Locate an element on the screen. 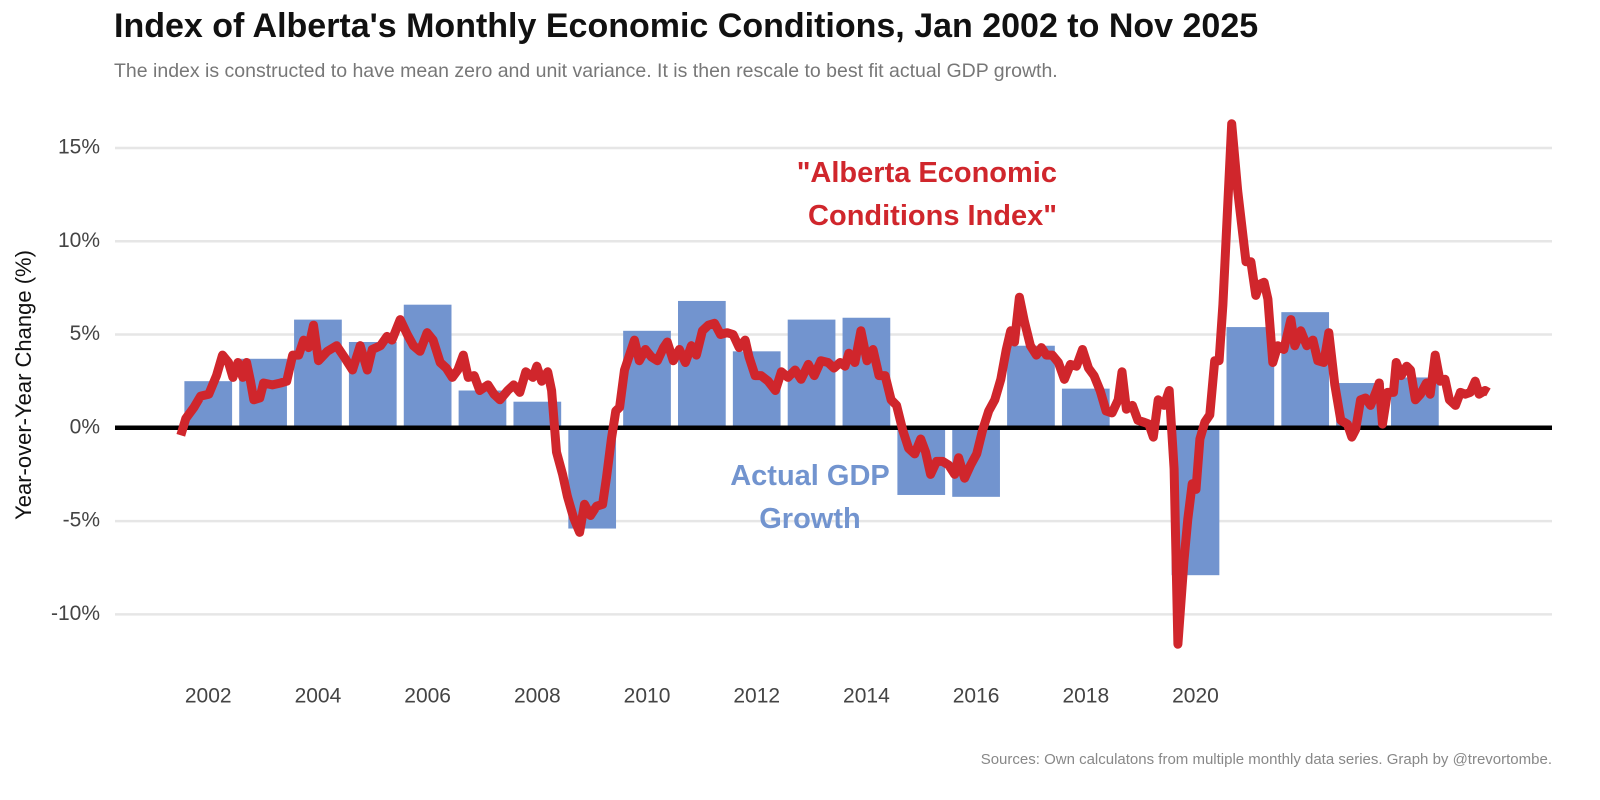  y-tick-label: 10% is located at coordinates (79, 240).